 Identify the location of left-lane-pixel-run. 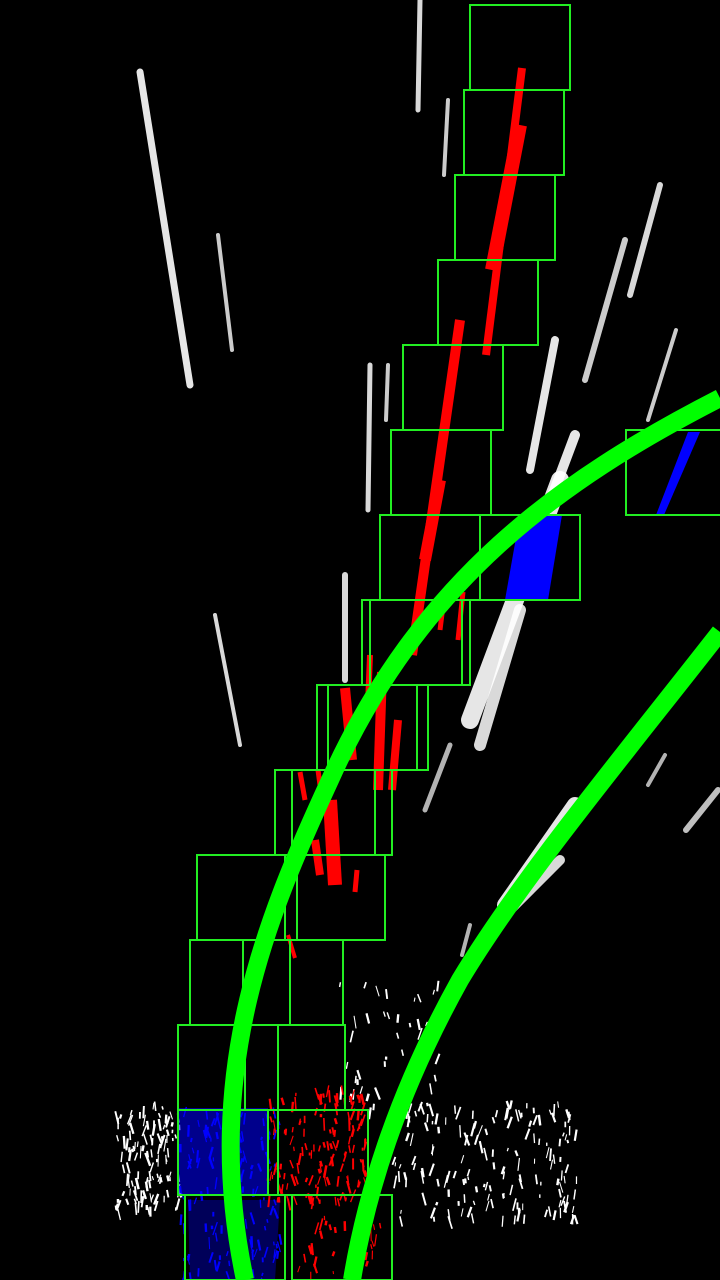
(432, 520).